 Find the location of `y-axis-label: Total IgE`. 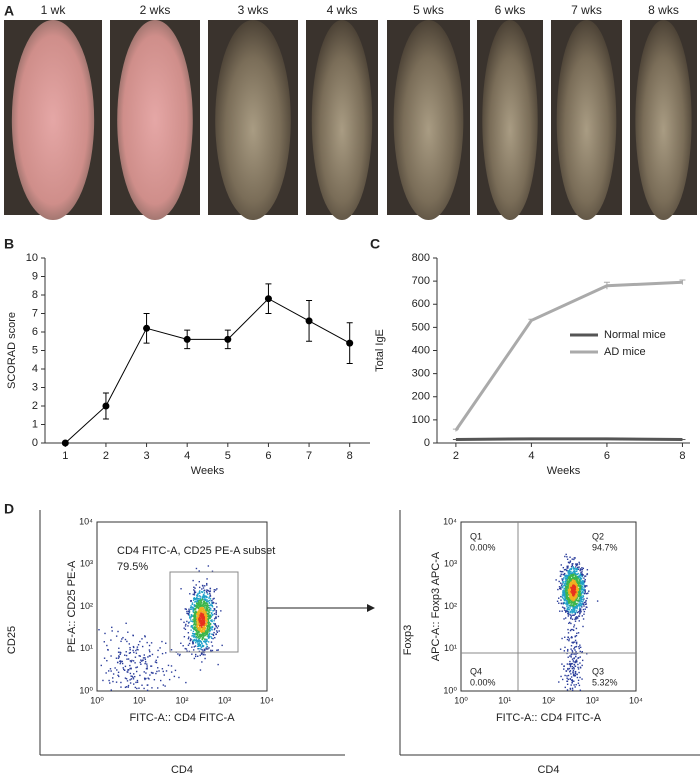

y-axis-label: Total IgE is located at coordinates (380, 350).